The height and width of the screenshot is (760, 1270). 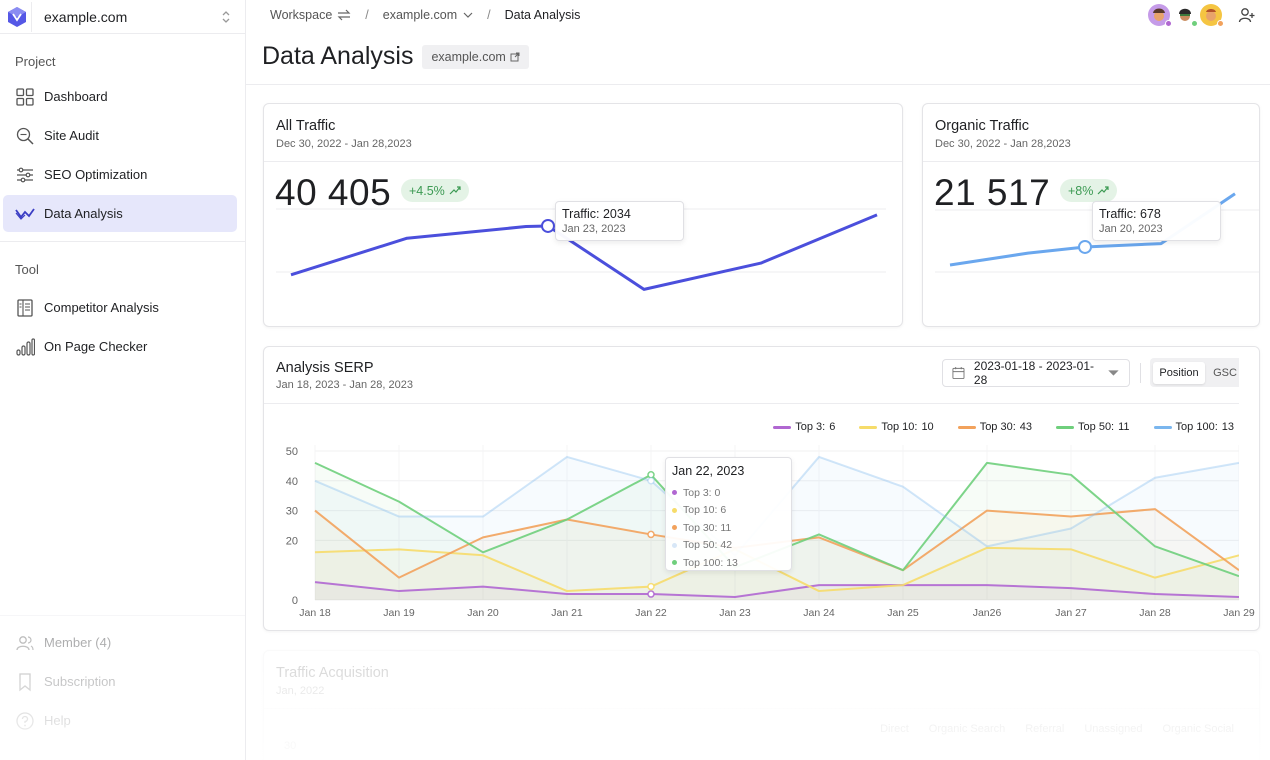 I want to click on x-tick-label: Jan 25, so click(x=903, y=613).